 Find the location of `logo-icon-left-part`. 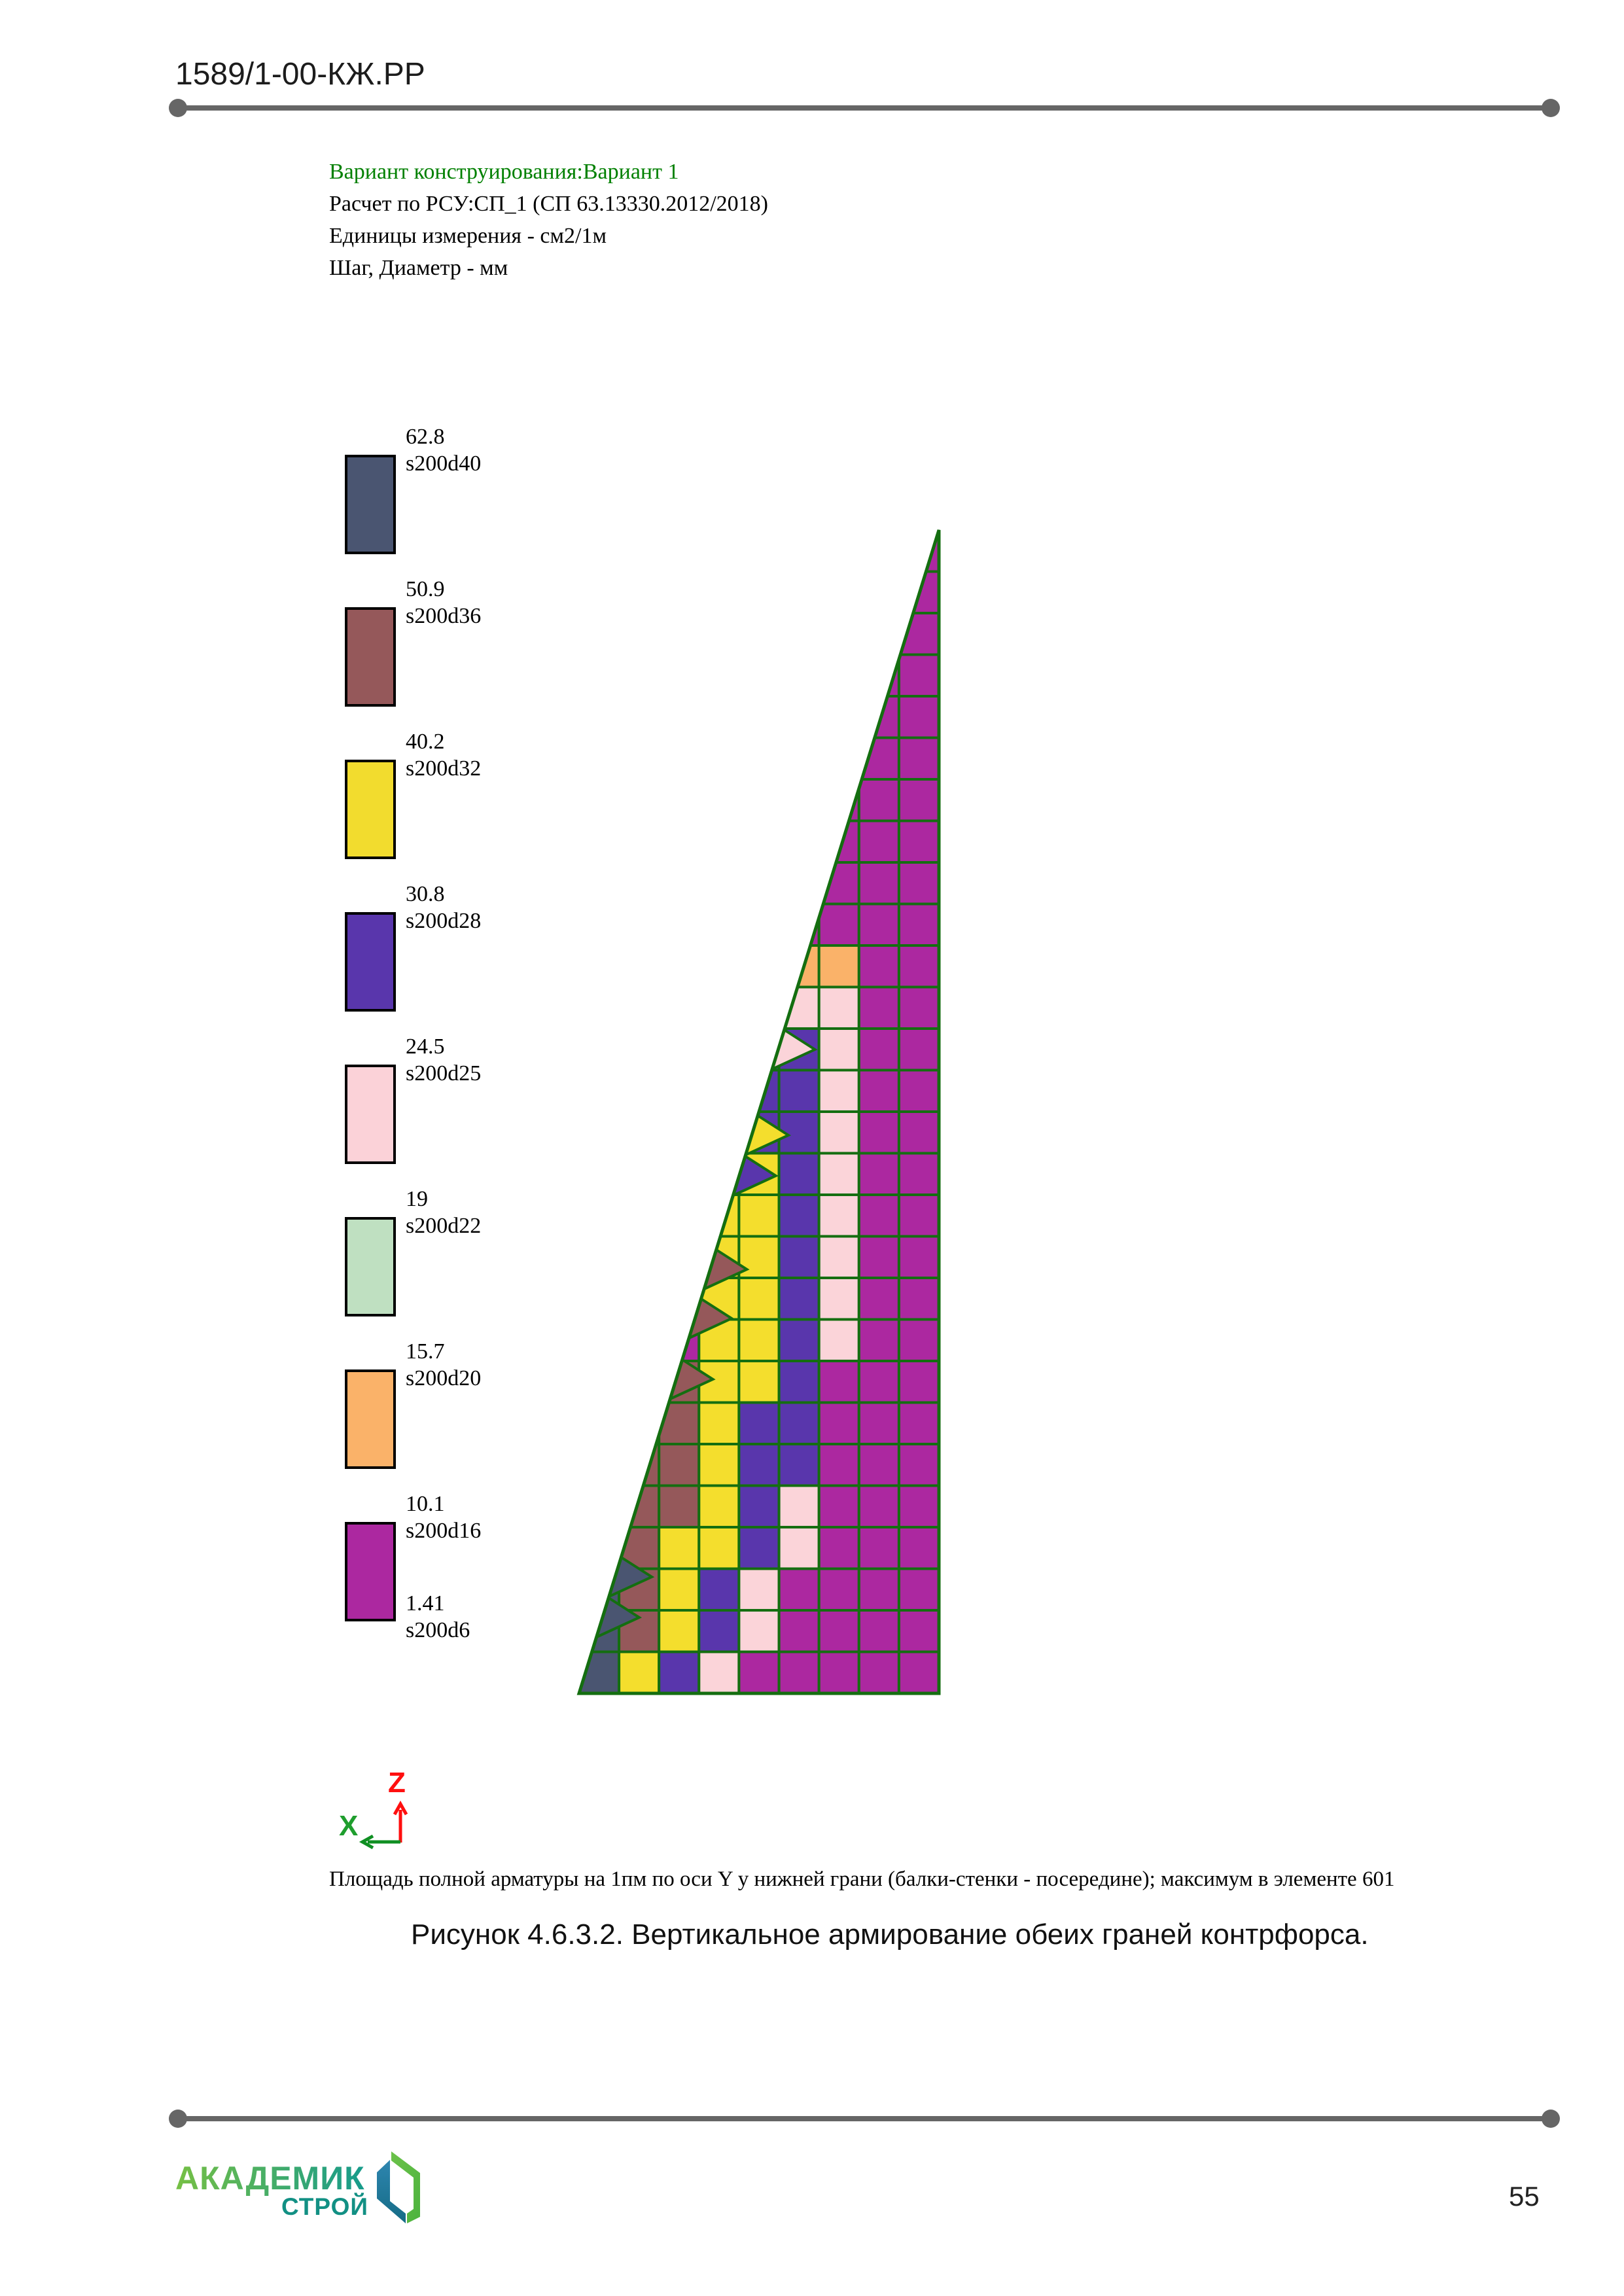

logo-icon-left-part is located at coordinates (391, 2191).